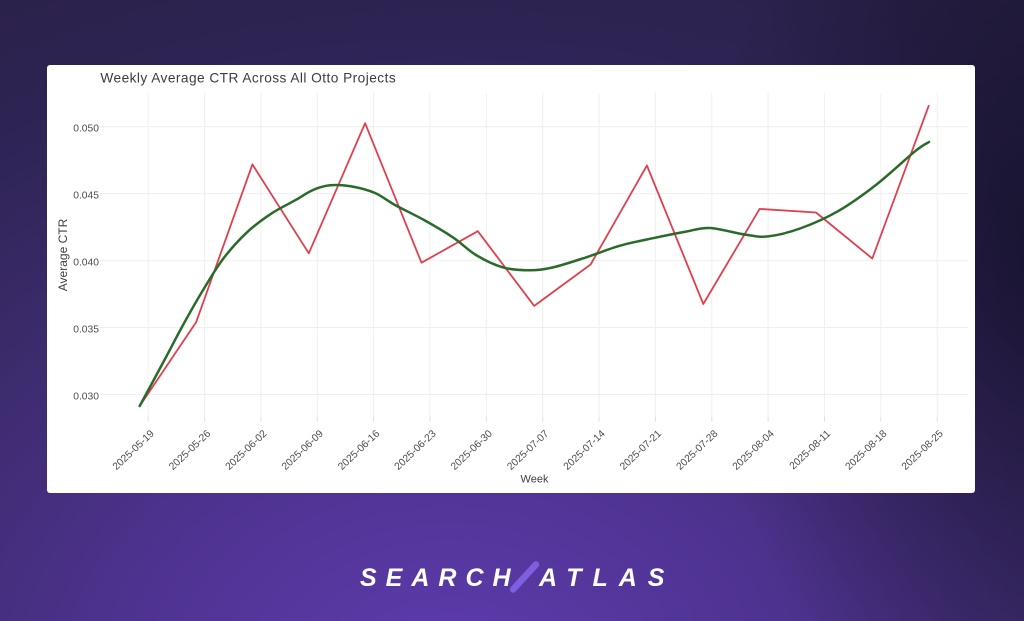  I want to click on svg-text: 0.045, so click(86, 195).